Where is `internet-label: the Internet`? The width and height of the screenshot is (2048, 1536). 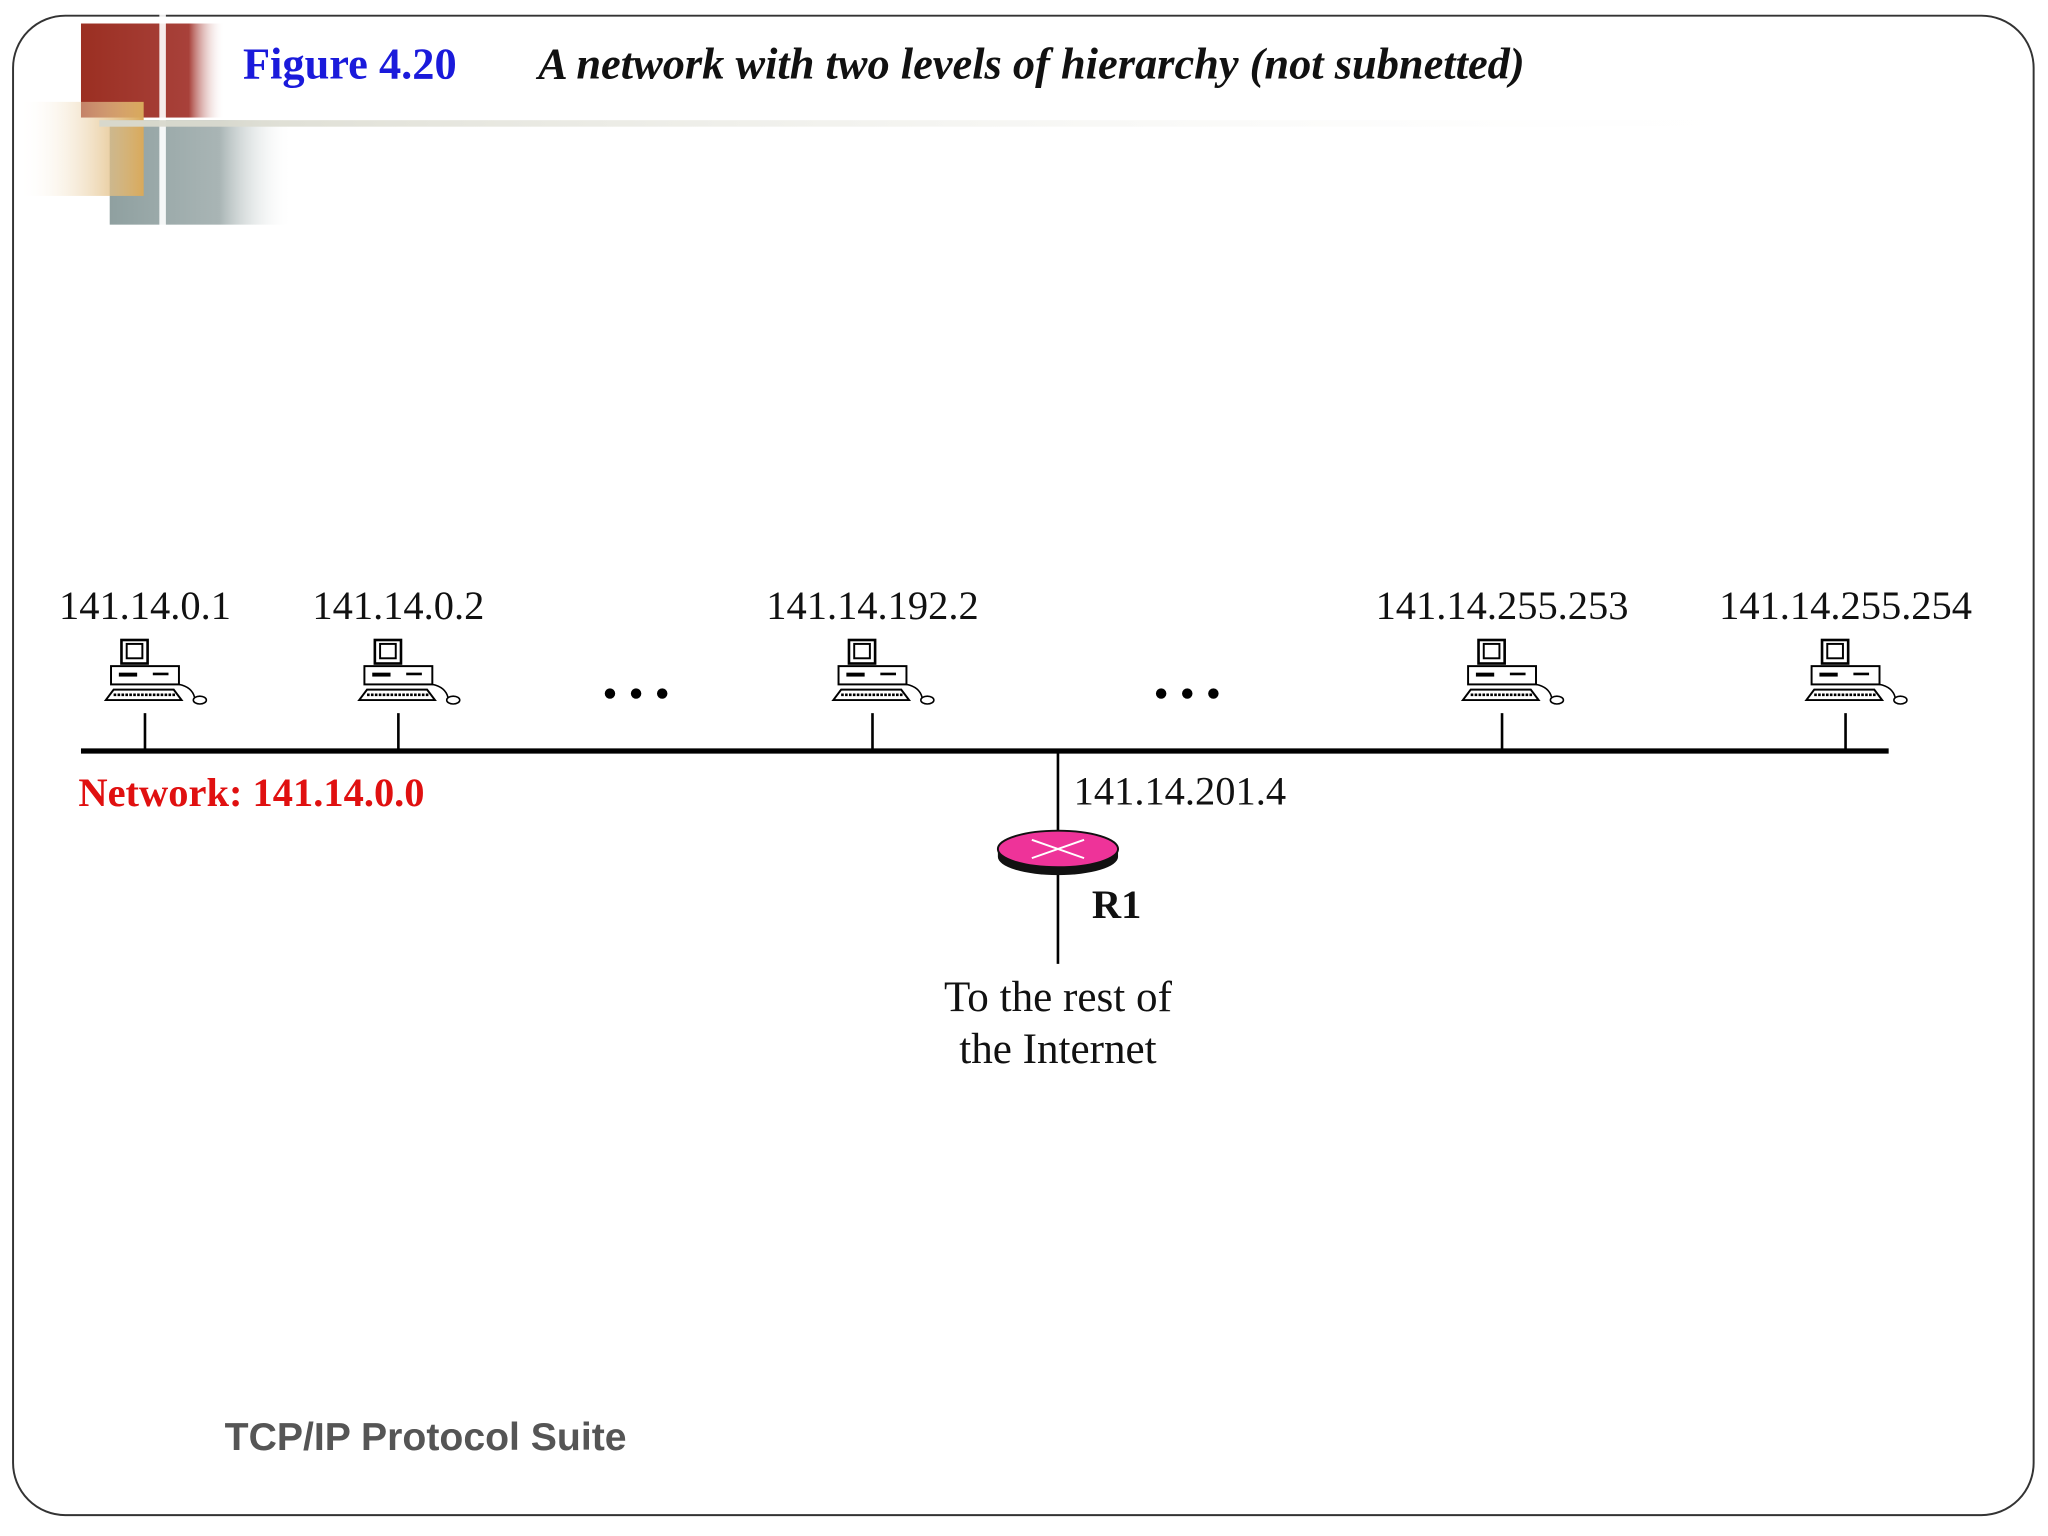
internet-label: the Internet is located at coordinates (1057, 1049).